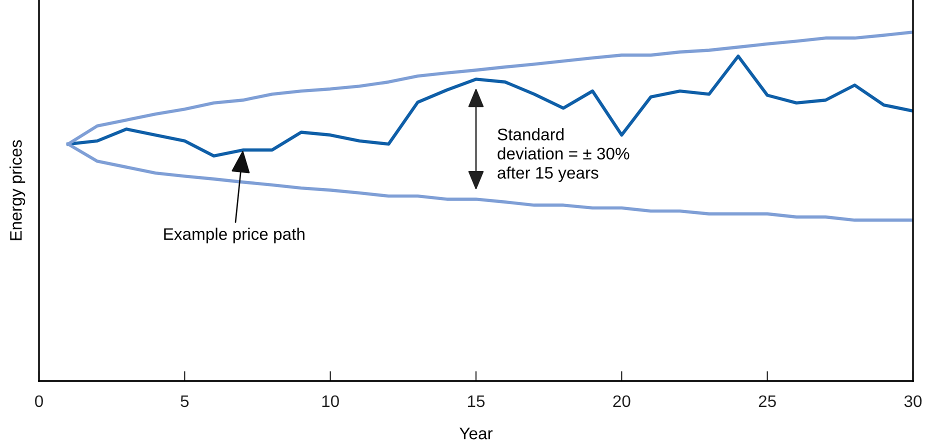 This screenshot has height=448, width=931. Describe the element at coordinates (184, 402) in the screenshot. I see `x-tick-label: 5` at that location.